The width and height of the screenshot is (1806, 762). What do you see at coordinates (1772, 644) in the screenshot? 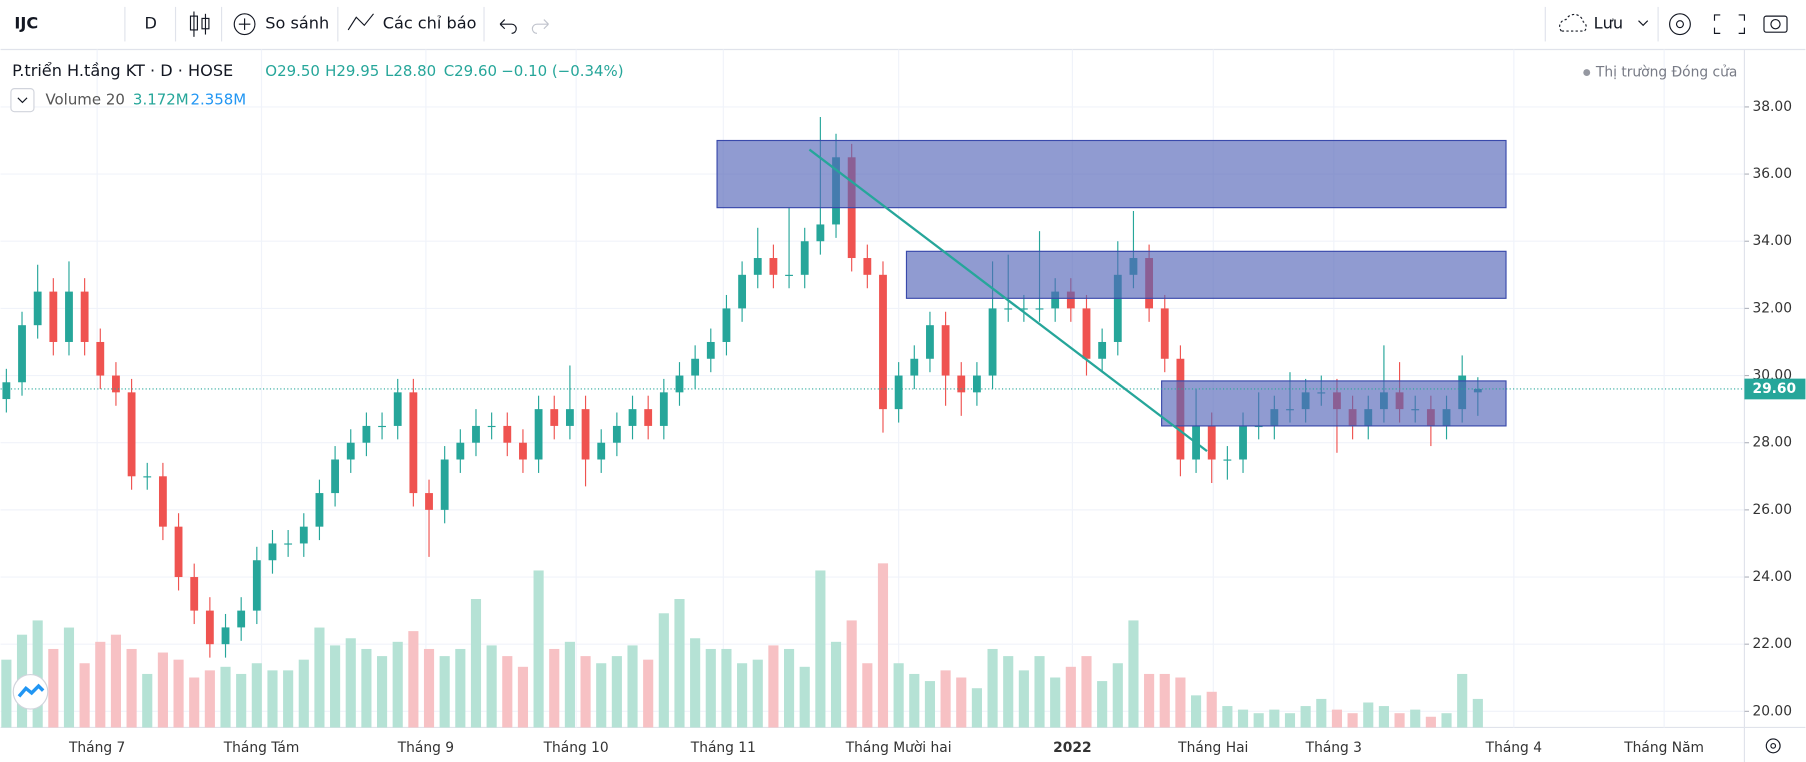
I see `y-tick-label: 22.00` at bounding box center [1772, 644].